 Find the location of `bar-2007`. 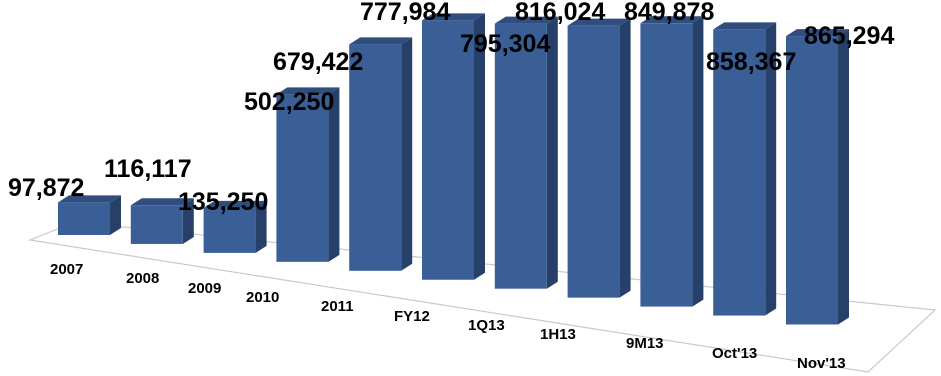

bar-2007 is located at coordinates (89, 215).